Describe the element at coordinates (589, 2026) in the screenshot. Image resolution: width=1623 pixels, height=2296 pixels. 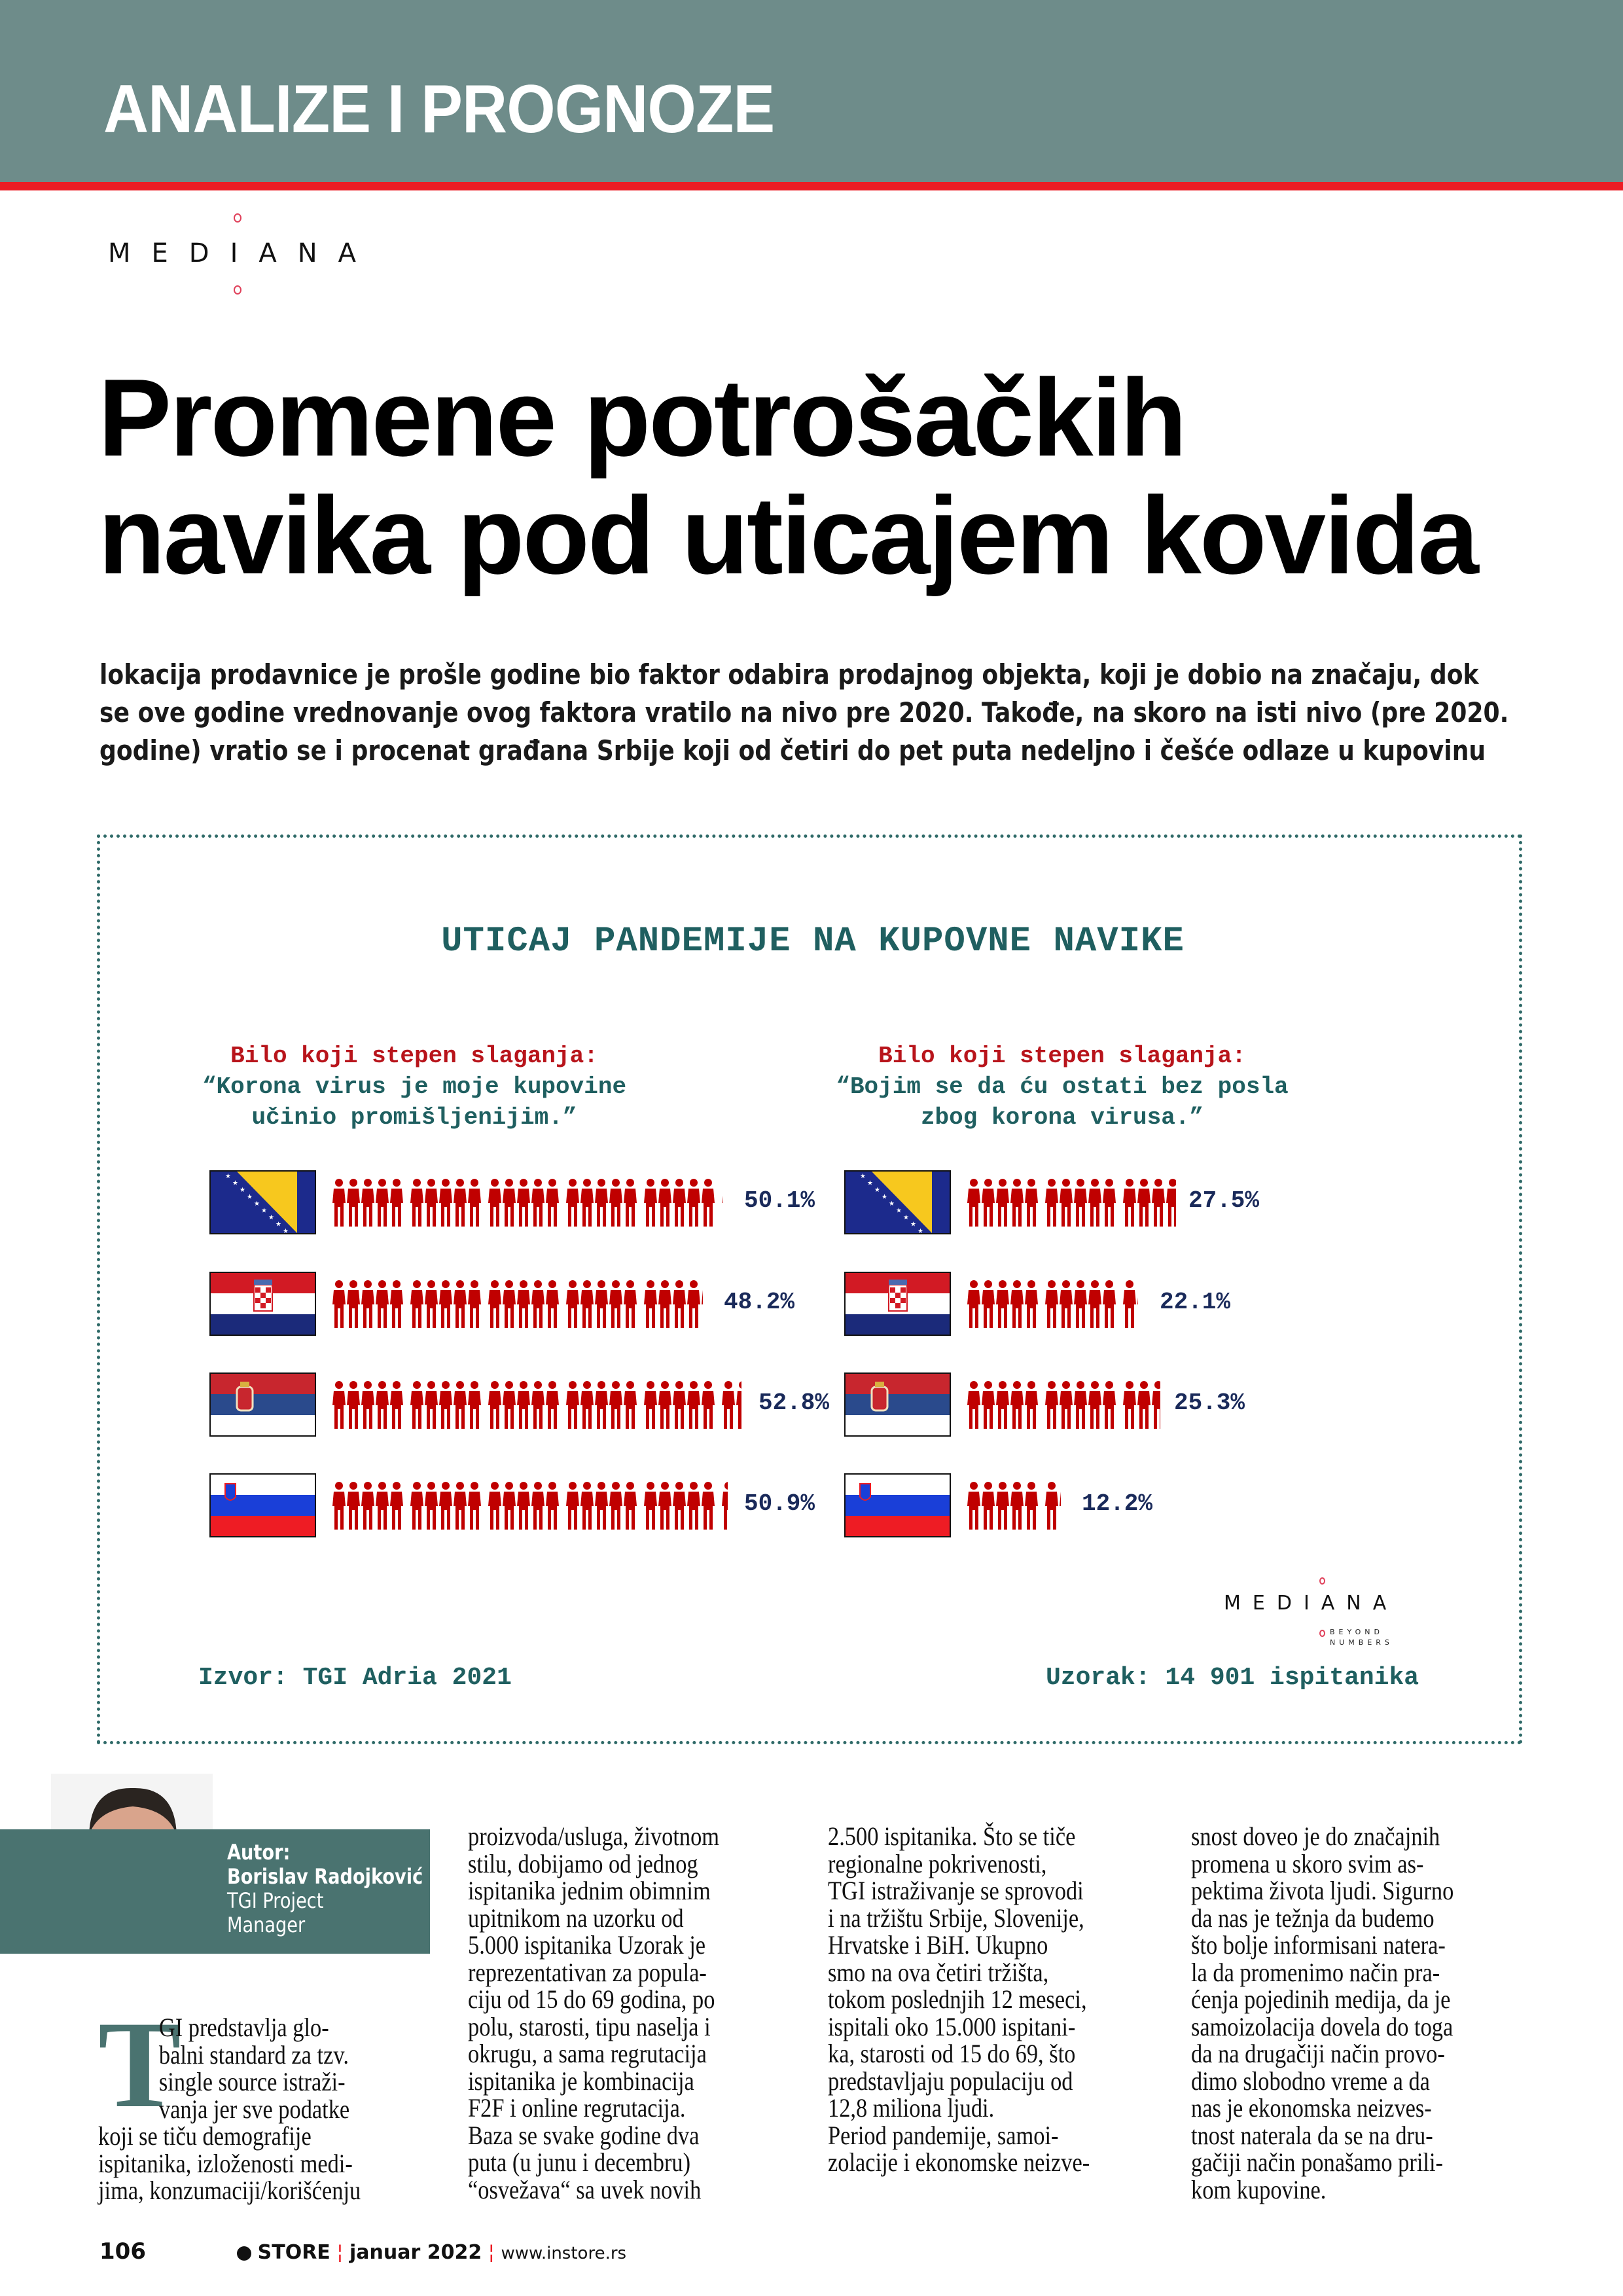
I see `body-line: polu, starosti, tipu naselja i` at that location.